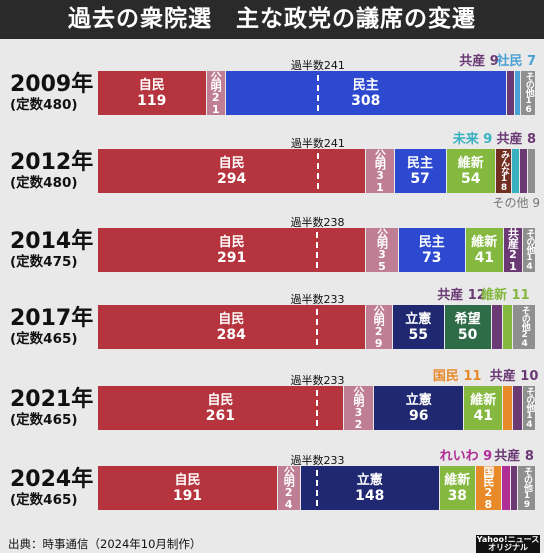  I want to click on segment-value-label: 38, so click(457, 495).